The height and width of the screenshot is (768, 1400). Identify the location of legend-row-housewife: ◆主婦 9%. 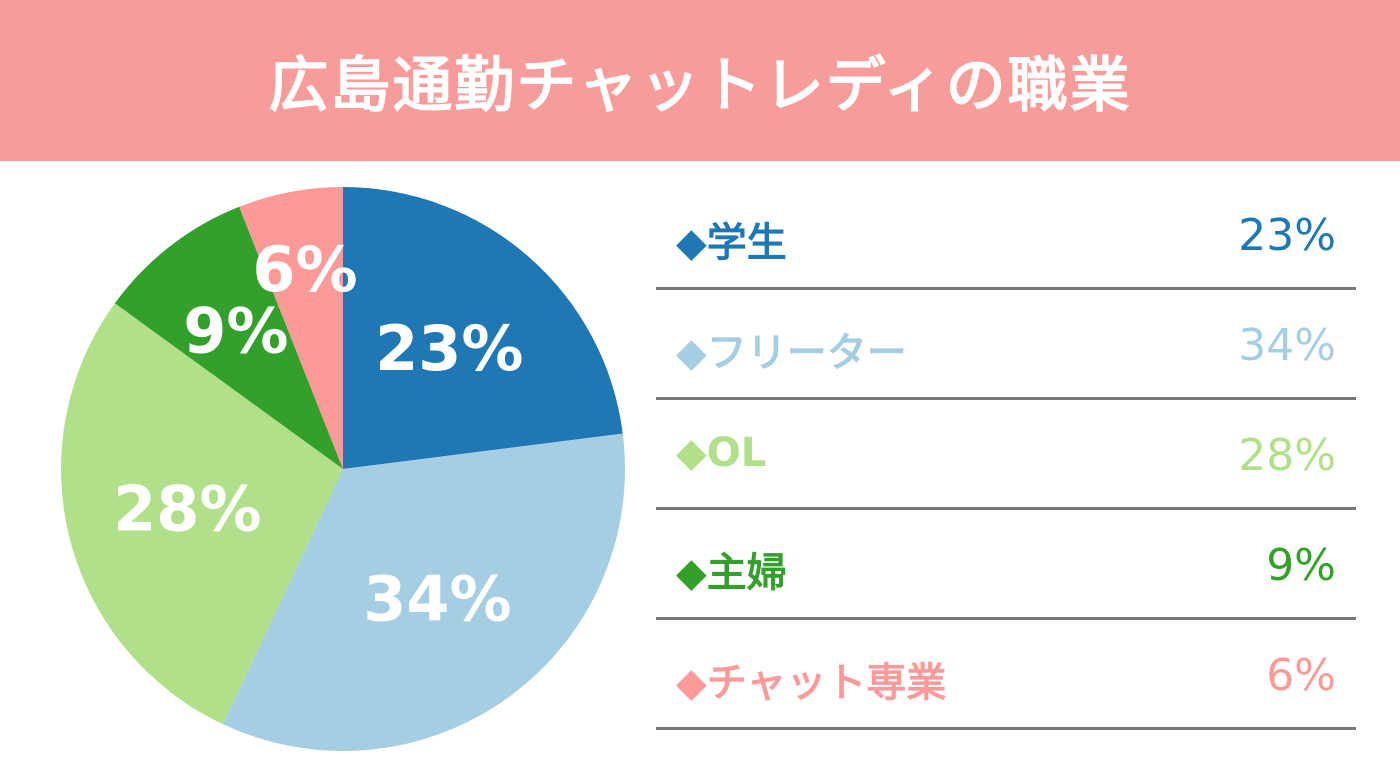
(1006, 565).